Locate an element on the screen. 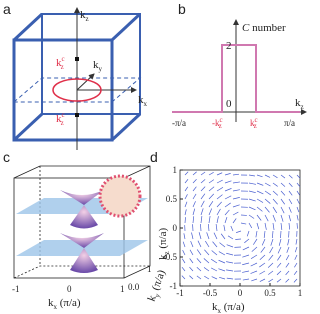 This screenshot has height=314, width=320. t: c is located at coordinates (256, 120).